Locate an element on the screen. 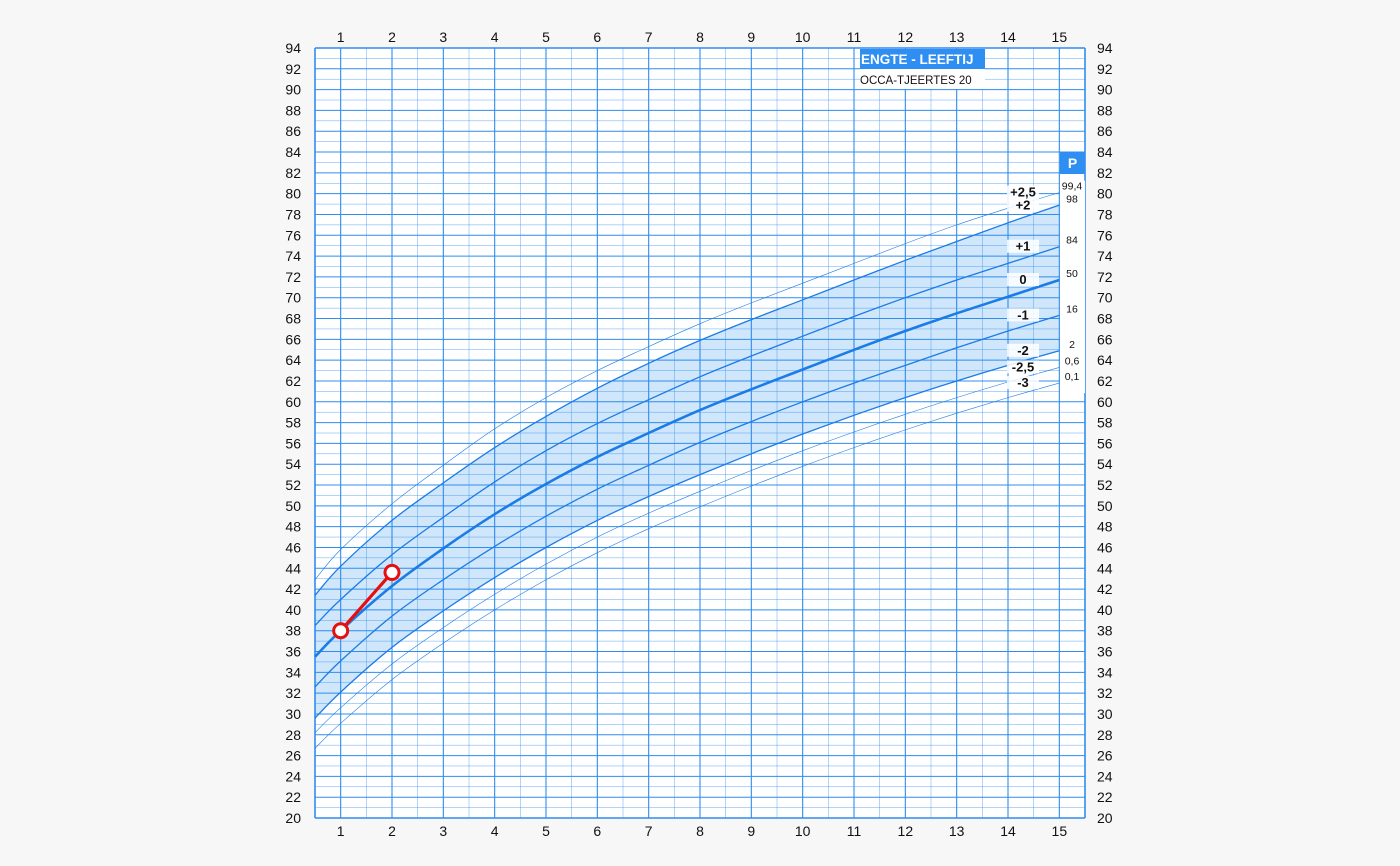 The image size is (1400, 866). x-tick-label-bottom: 5 is located at coordinates (546, 831).